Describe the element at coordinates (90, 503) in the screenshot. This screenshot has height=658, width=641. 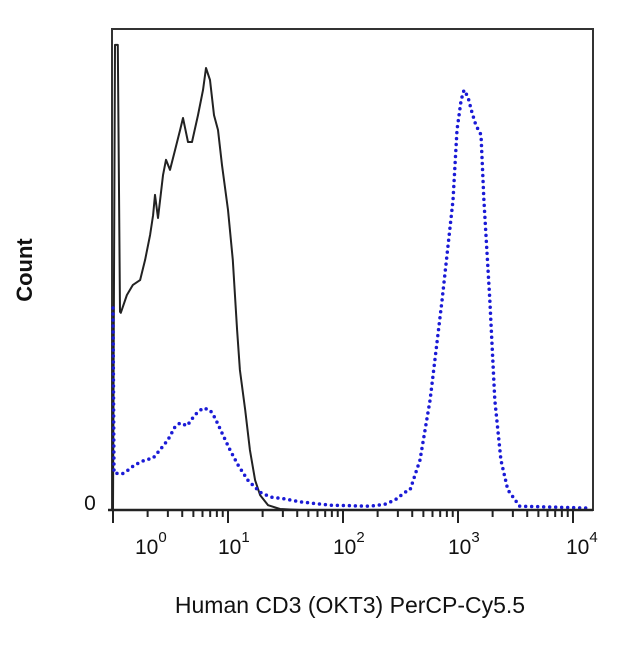
I see `y-tick-label-0: 0` at that location.